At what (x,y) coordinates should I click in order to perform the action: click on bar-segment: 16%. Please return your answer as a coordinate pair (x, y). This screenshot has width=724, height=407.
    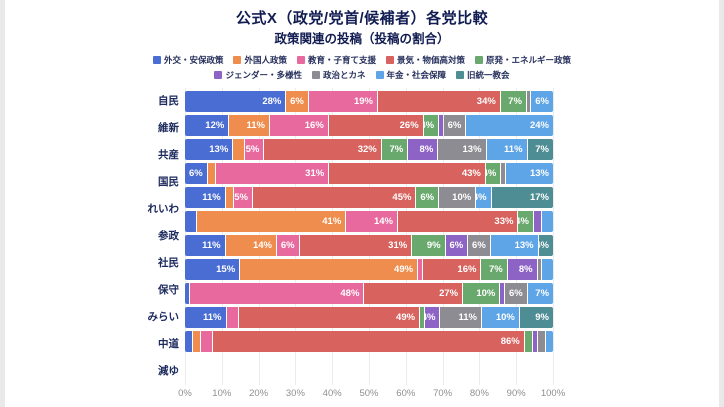
    Looking at the image, I should click on (299, 125).